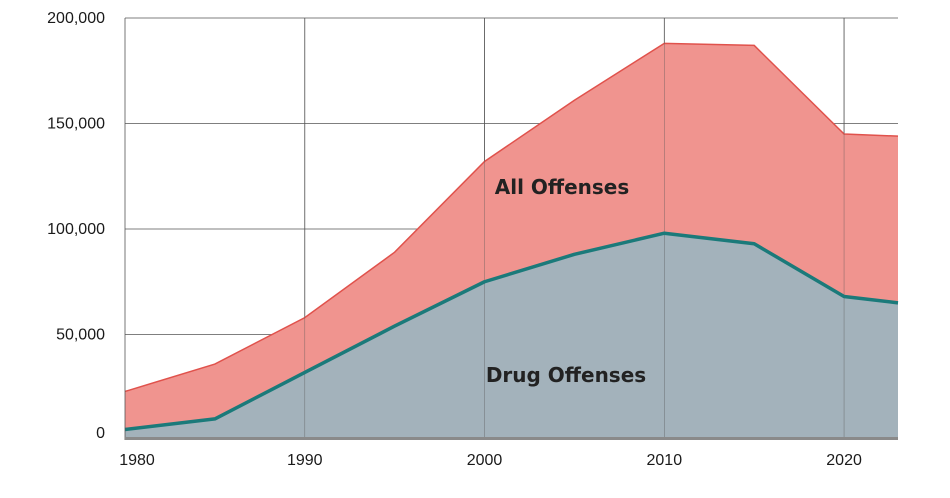  What do you see at coordinates (76, 18) in the screenshot?
I see `y-tick-label: 200,000` at bounding box center [76, 18].